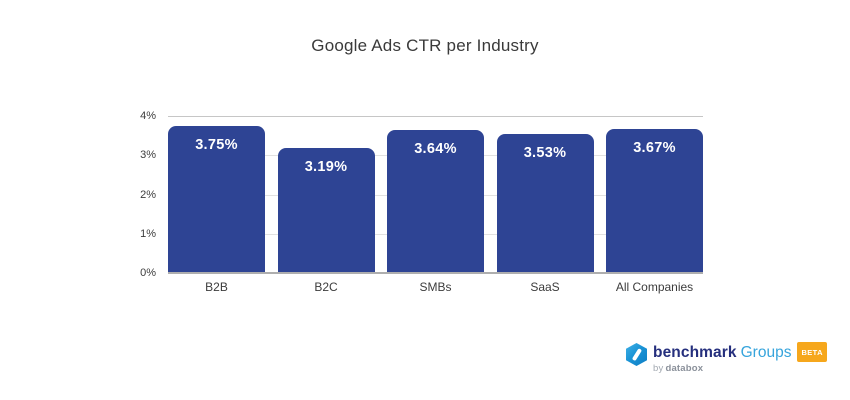  I want to click on x-label-b2b: B2B, so click(216, 287).